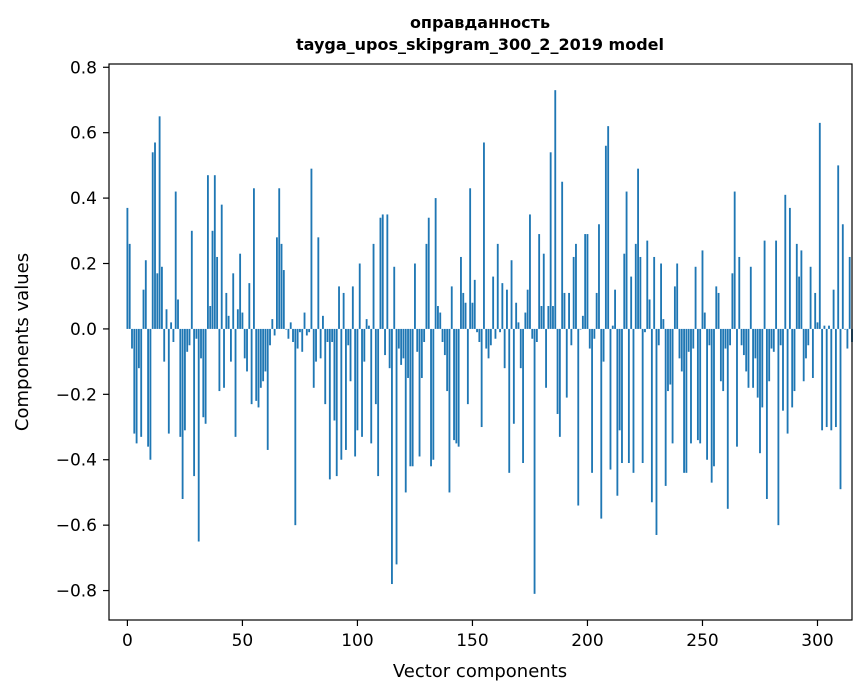  Describe the element at coordinates (76, 461) in the screenshot. I see `y-tick-label: −0.4` at that location.